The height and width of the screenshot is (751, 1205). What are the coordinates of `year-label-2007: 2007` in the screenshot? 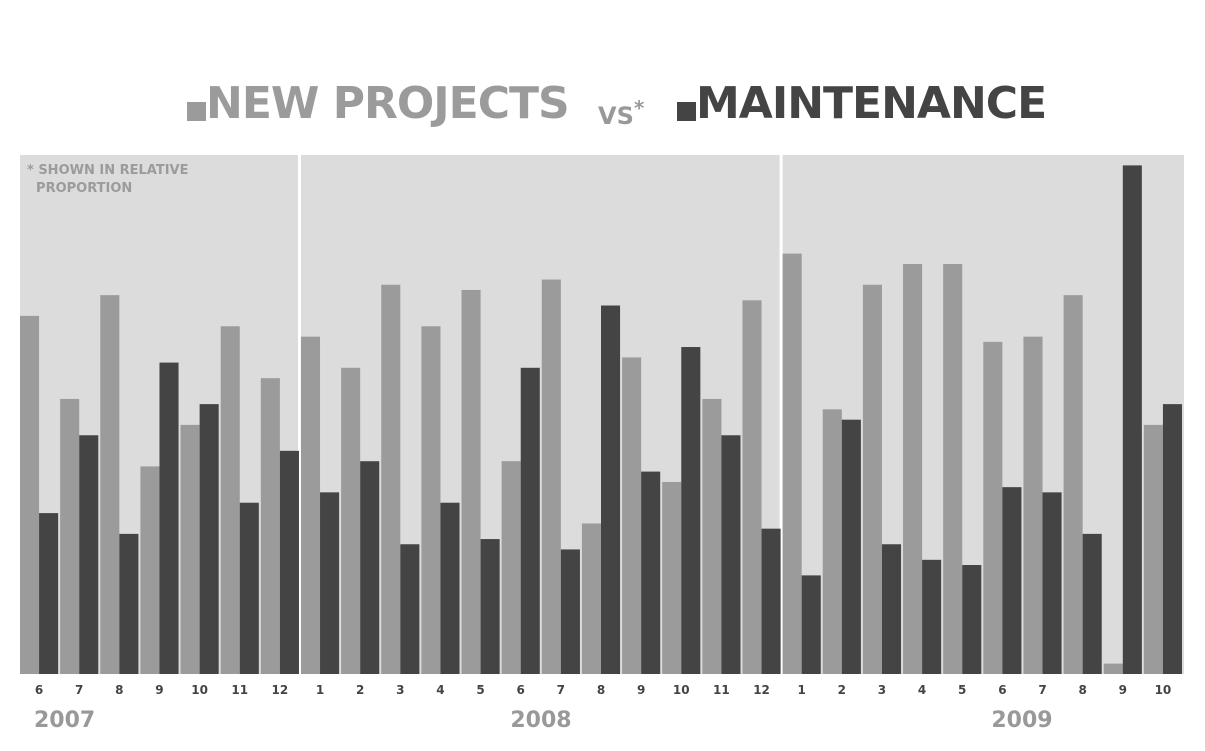 It's located at (64, 720).